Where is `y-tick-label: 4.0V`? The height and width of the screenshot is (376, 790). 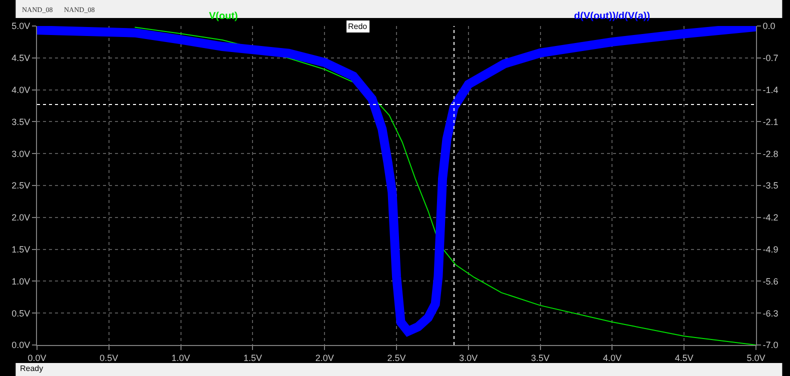 y-tick-label: 4.0V is located at coordinates (21, 89).